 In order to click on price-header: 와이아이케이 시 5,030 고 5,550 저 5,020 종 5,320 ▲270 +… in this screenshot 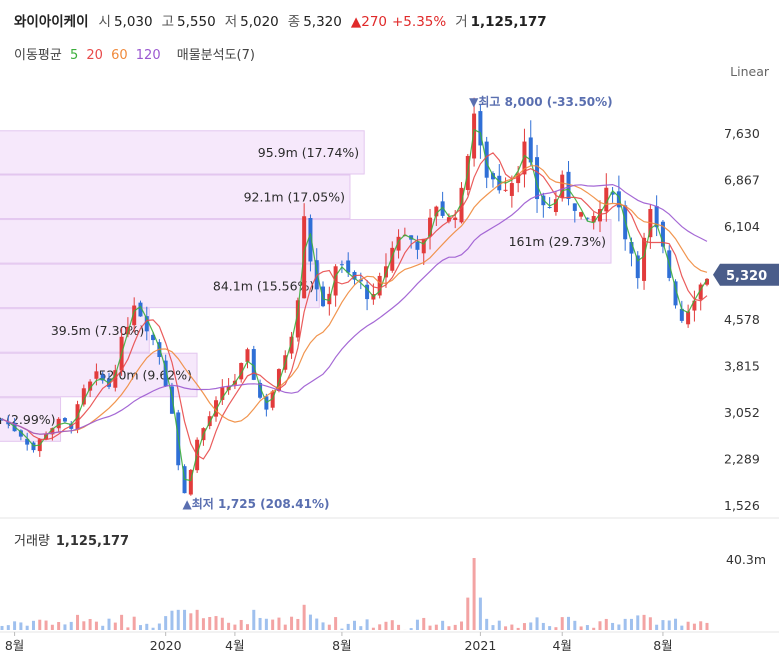, I will do `click(285, 21)`.